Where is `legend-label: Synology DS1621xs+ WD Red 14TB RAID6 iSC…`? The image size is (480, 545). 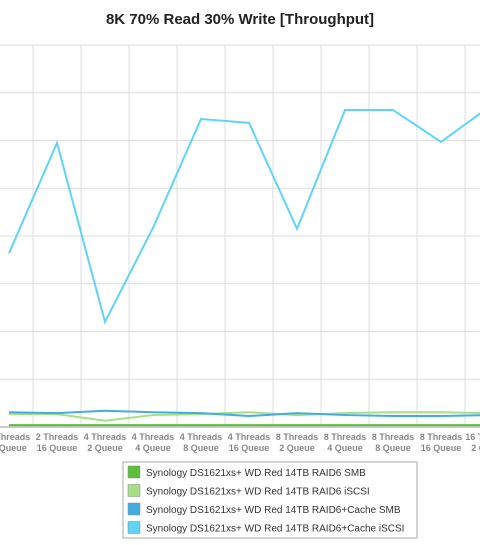
legend-label: Synology DS1621xs+ WD Red 14TB RAID6 iSC… is located at coordinates (258, 492).